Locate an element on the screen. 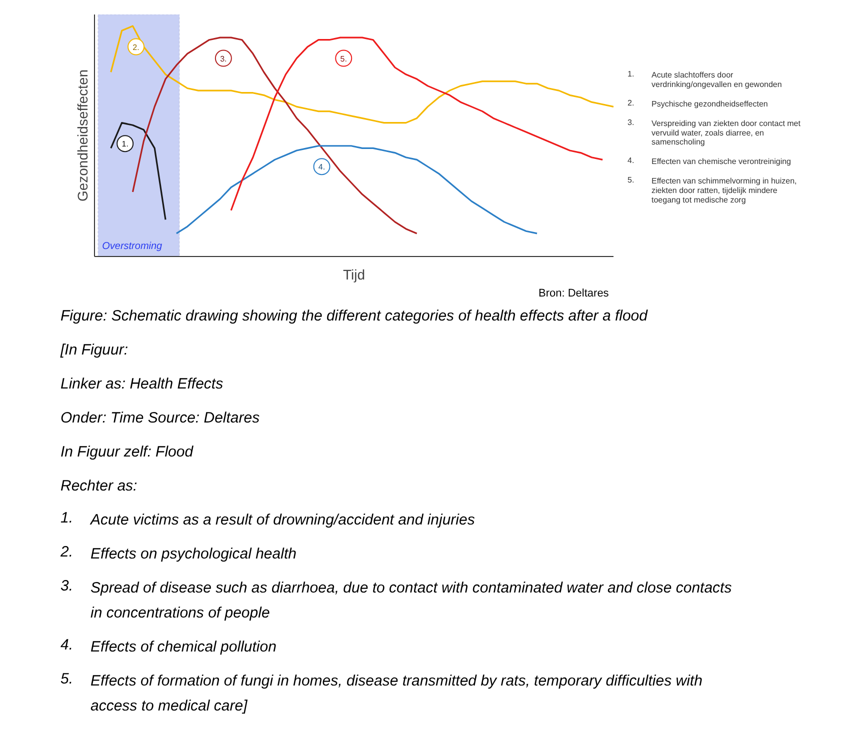  text: 4. is located at coordinates (322, 167).